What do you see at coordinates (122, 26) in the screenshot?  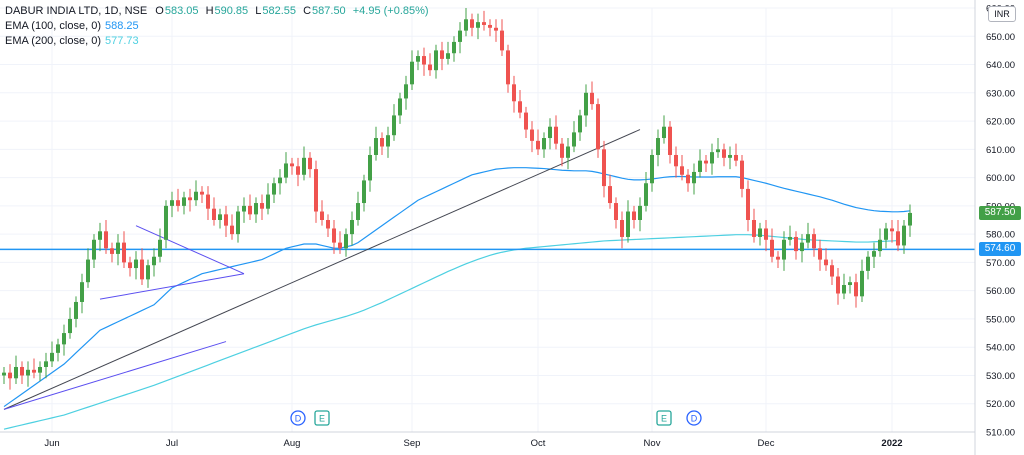 I see `ema100-value: 588.25` at bounding box center [122, 26].